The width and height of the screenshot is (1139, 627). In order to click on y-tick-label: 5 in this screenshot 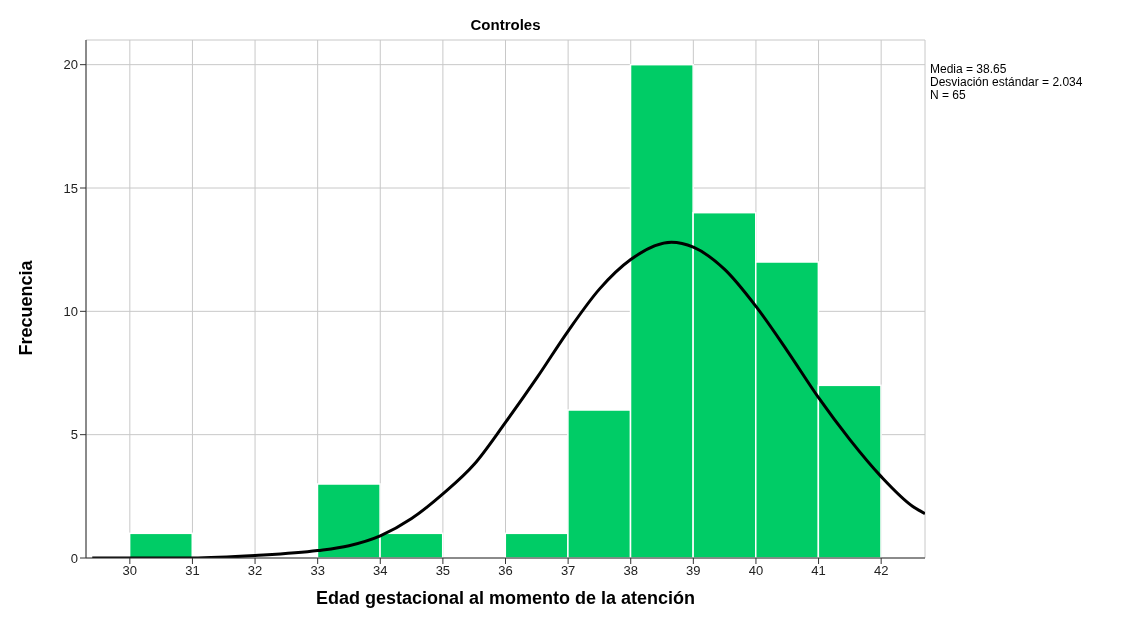, I will do `click(74, 435)`.